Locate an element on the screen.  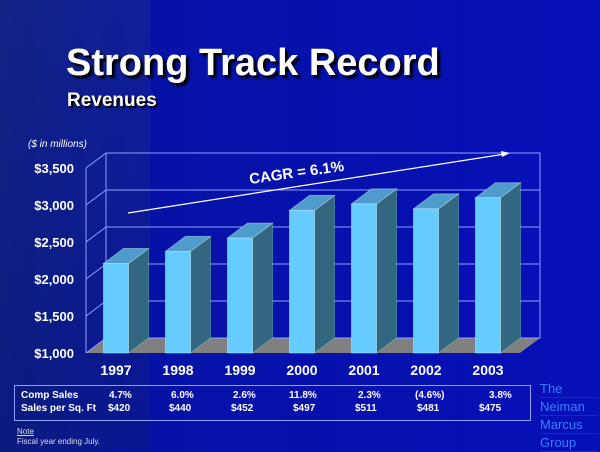
note-heading: Note is located at coordinates (25, 431).